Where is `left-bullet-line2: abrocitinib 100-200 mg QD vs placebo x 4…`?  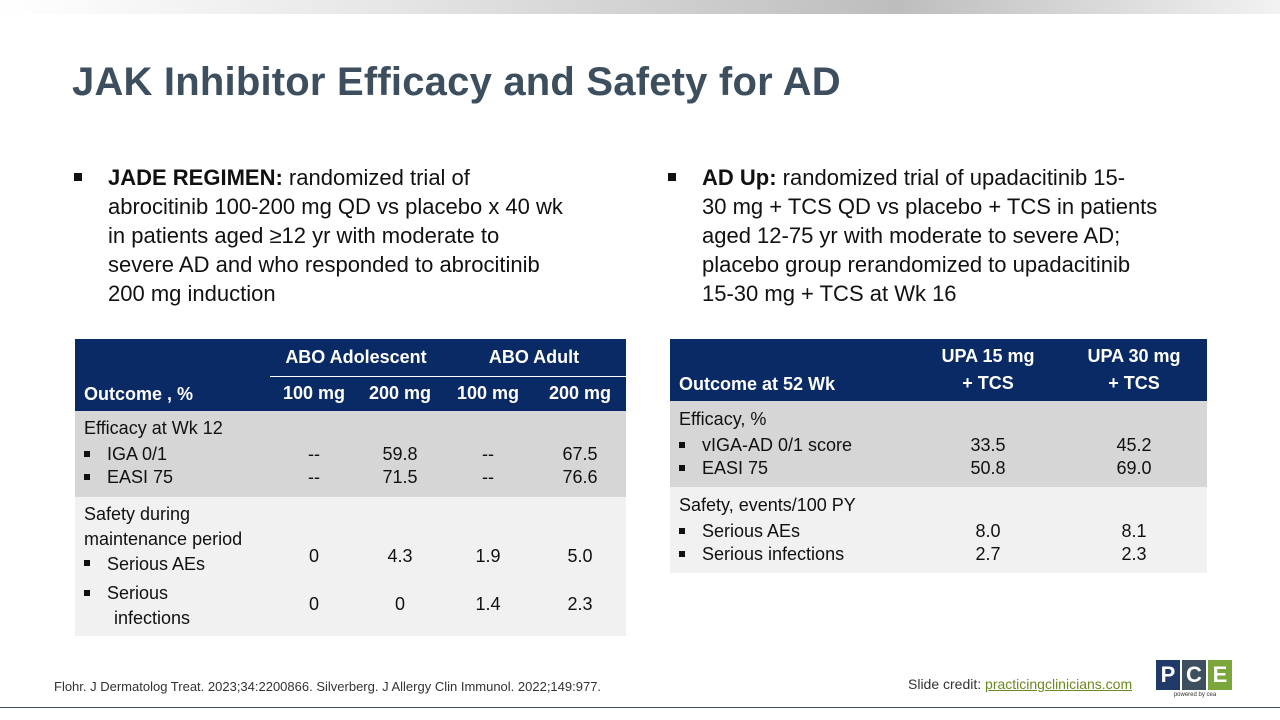
left-bullet-line2: abrocitinib 100-200 mg QD vs placebo x 4… is located at coordinates (335, 206).